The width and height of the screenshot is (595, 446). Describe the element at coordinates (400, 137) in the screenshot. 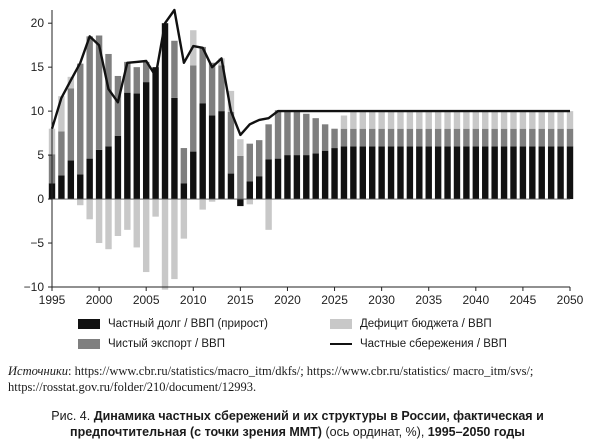

I see `bar-1-2032` at that location.